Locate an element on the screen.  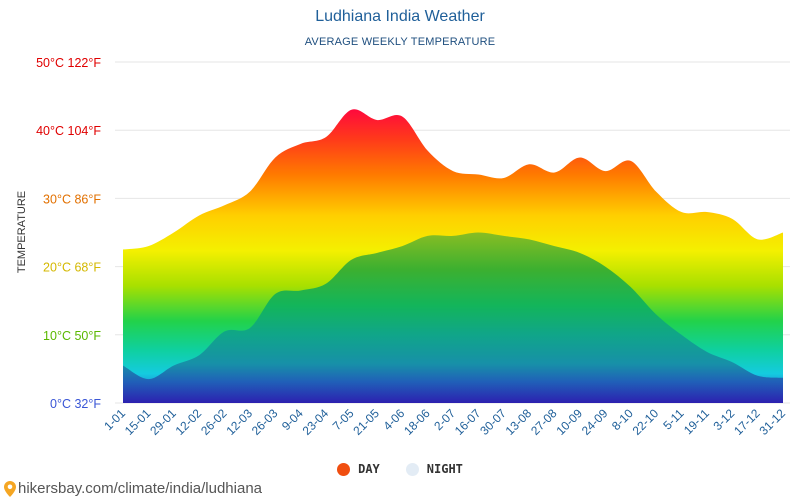
x-tick-label-4: 26-02 is located at coordinates (214, 422).